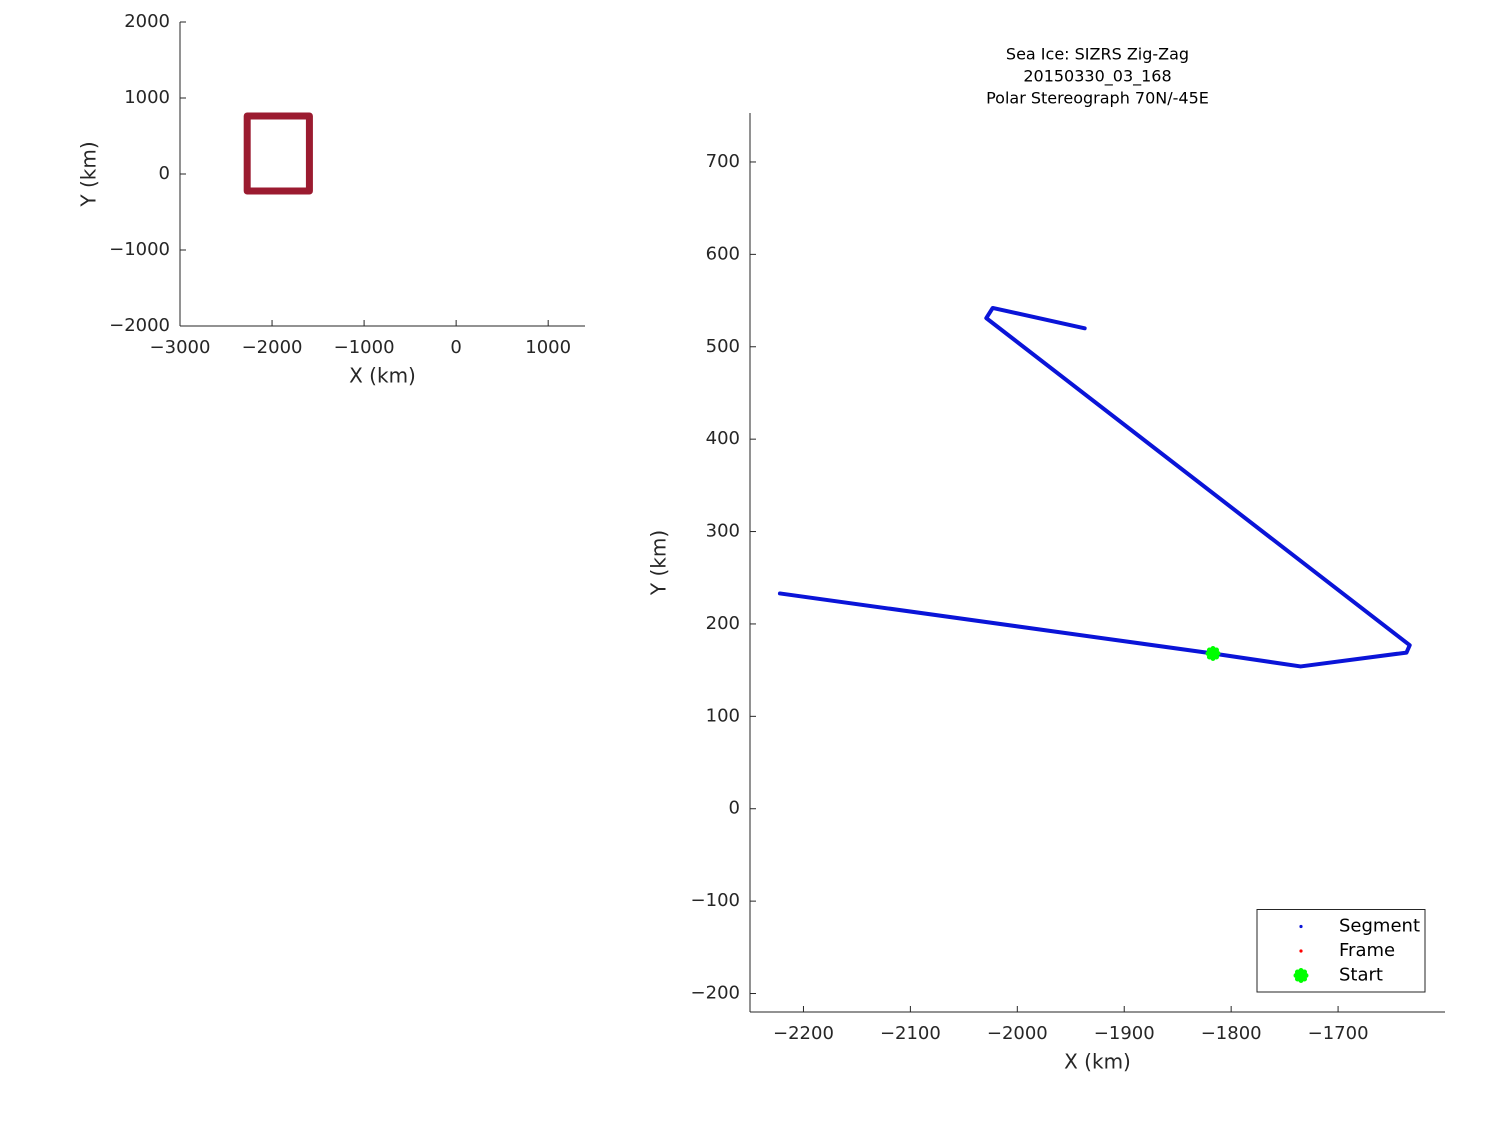 This screenshot has height=1125, width=1500. What do you see at coordinates (715, 900) in the screenshot?
I see `y-tick-label: −100` at bounding box center [715, 900].